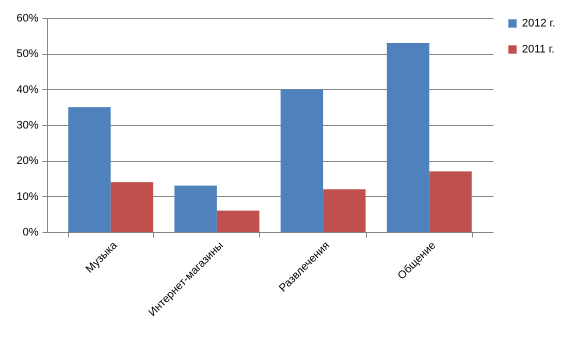  Describe the element at coordinates (27, 196) in the screenshot. I see `y-tick-label: 10%` at that location.